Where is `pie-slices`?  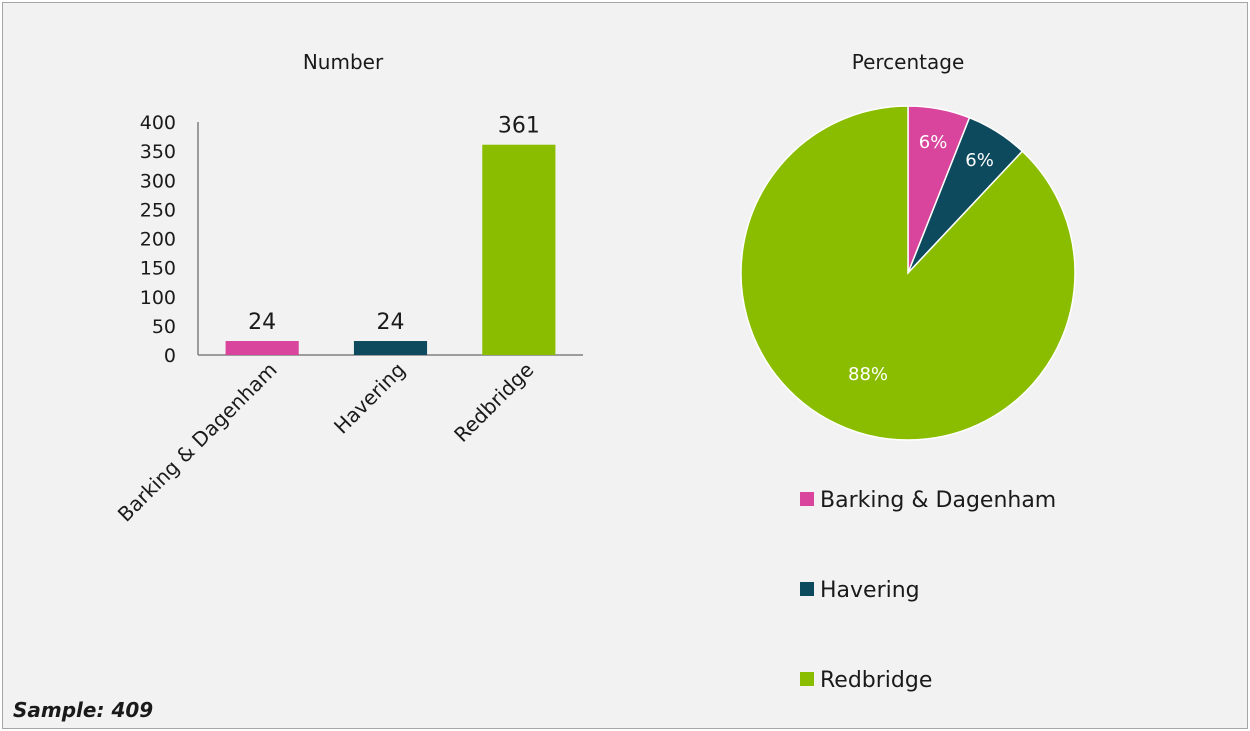
pie-slices is located at coordinates (908, 273).